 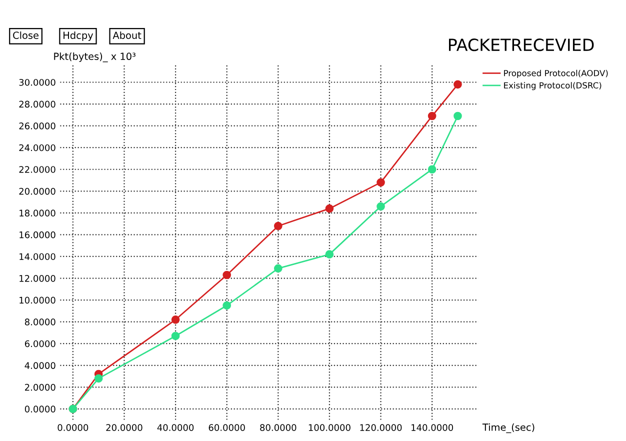 What do you see at coordinates (40, 344) in the screenshot?
I see `y-tick-label: 6.0000` at bounding box center [40, 344].